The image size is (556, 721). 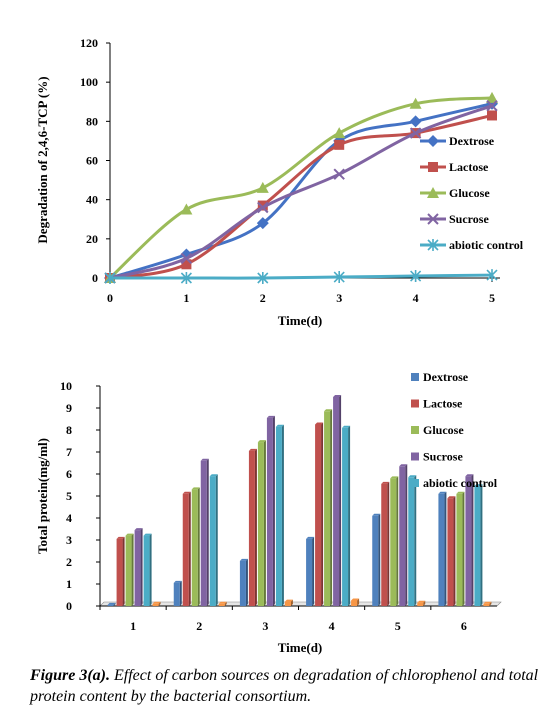 What do you see at coordinates (446, 377) in the screenshot?
I see `bar-legend-label-0: Dextrose` at bounding box center [446, 377].